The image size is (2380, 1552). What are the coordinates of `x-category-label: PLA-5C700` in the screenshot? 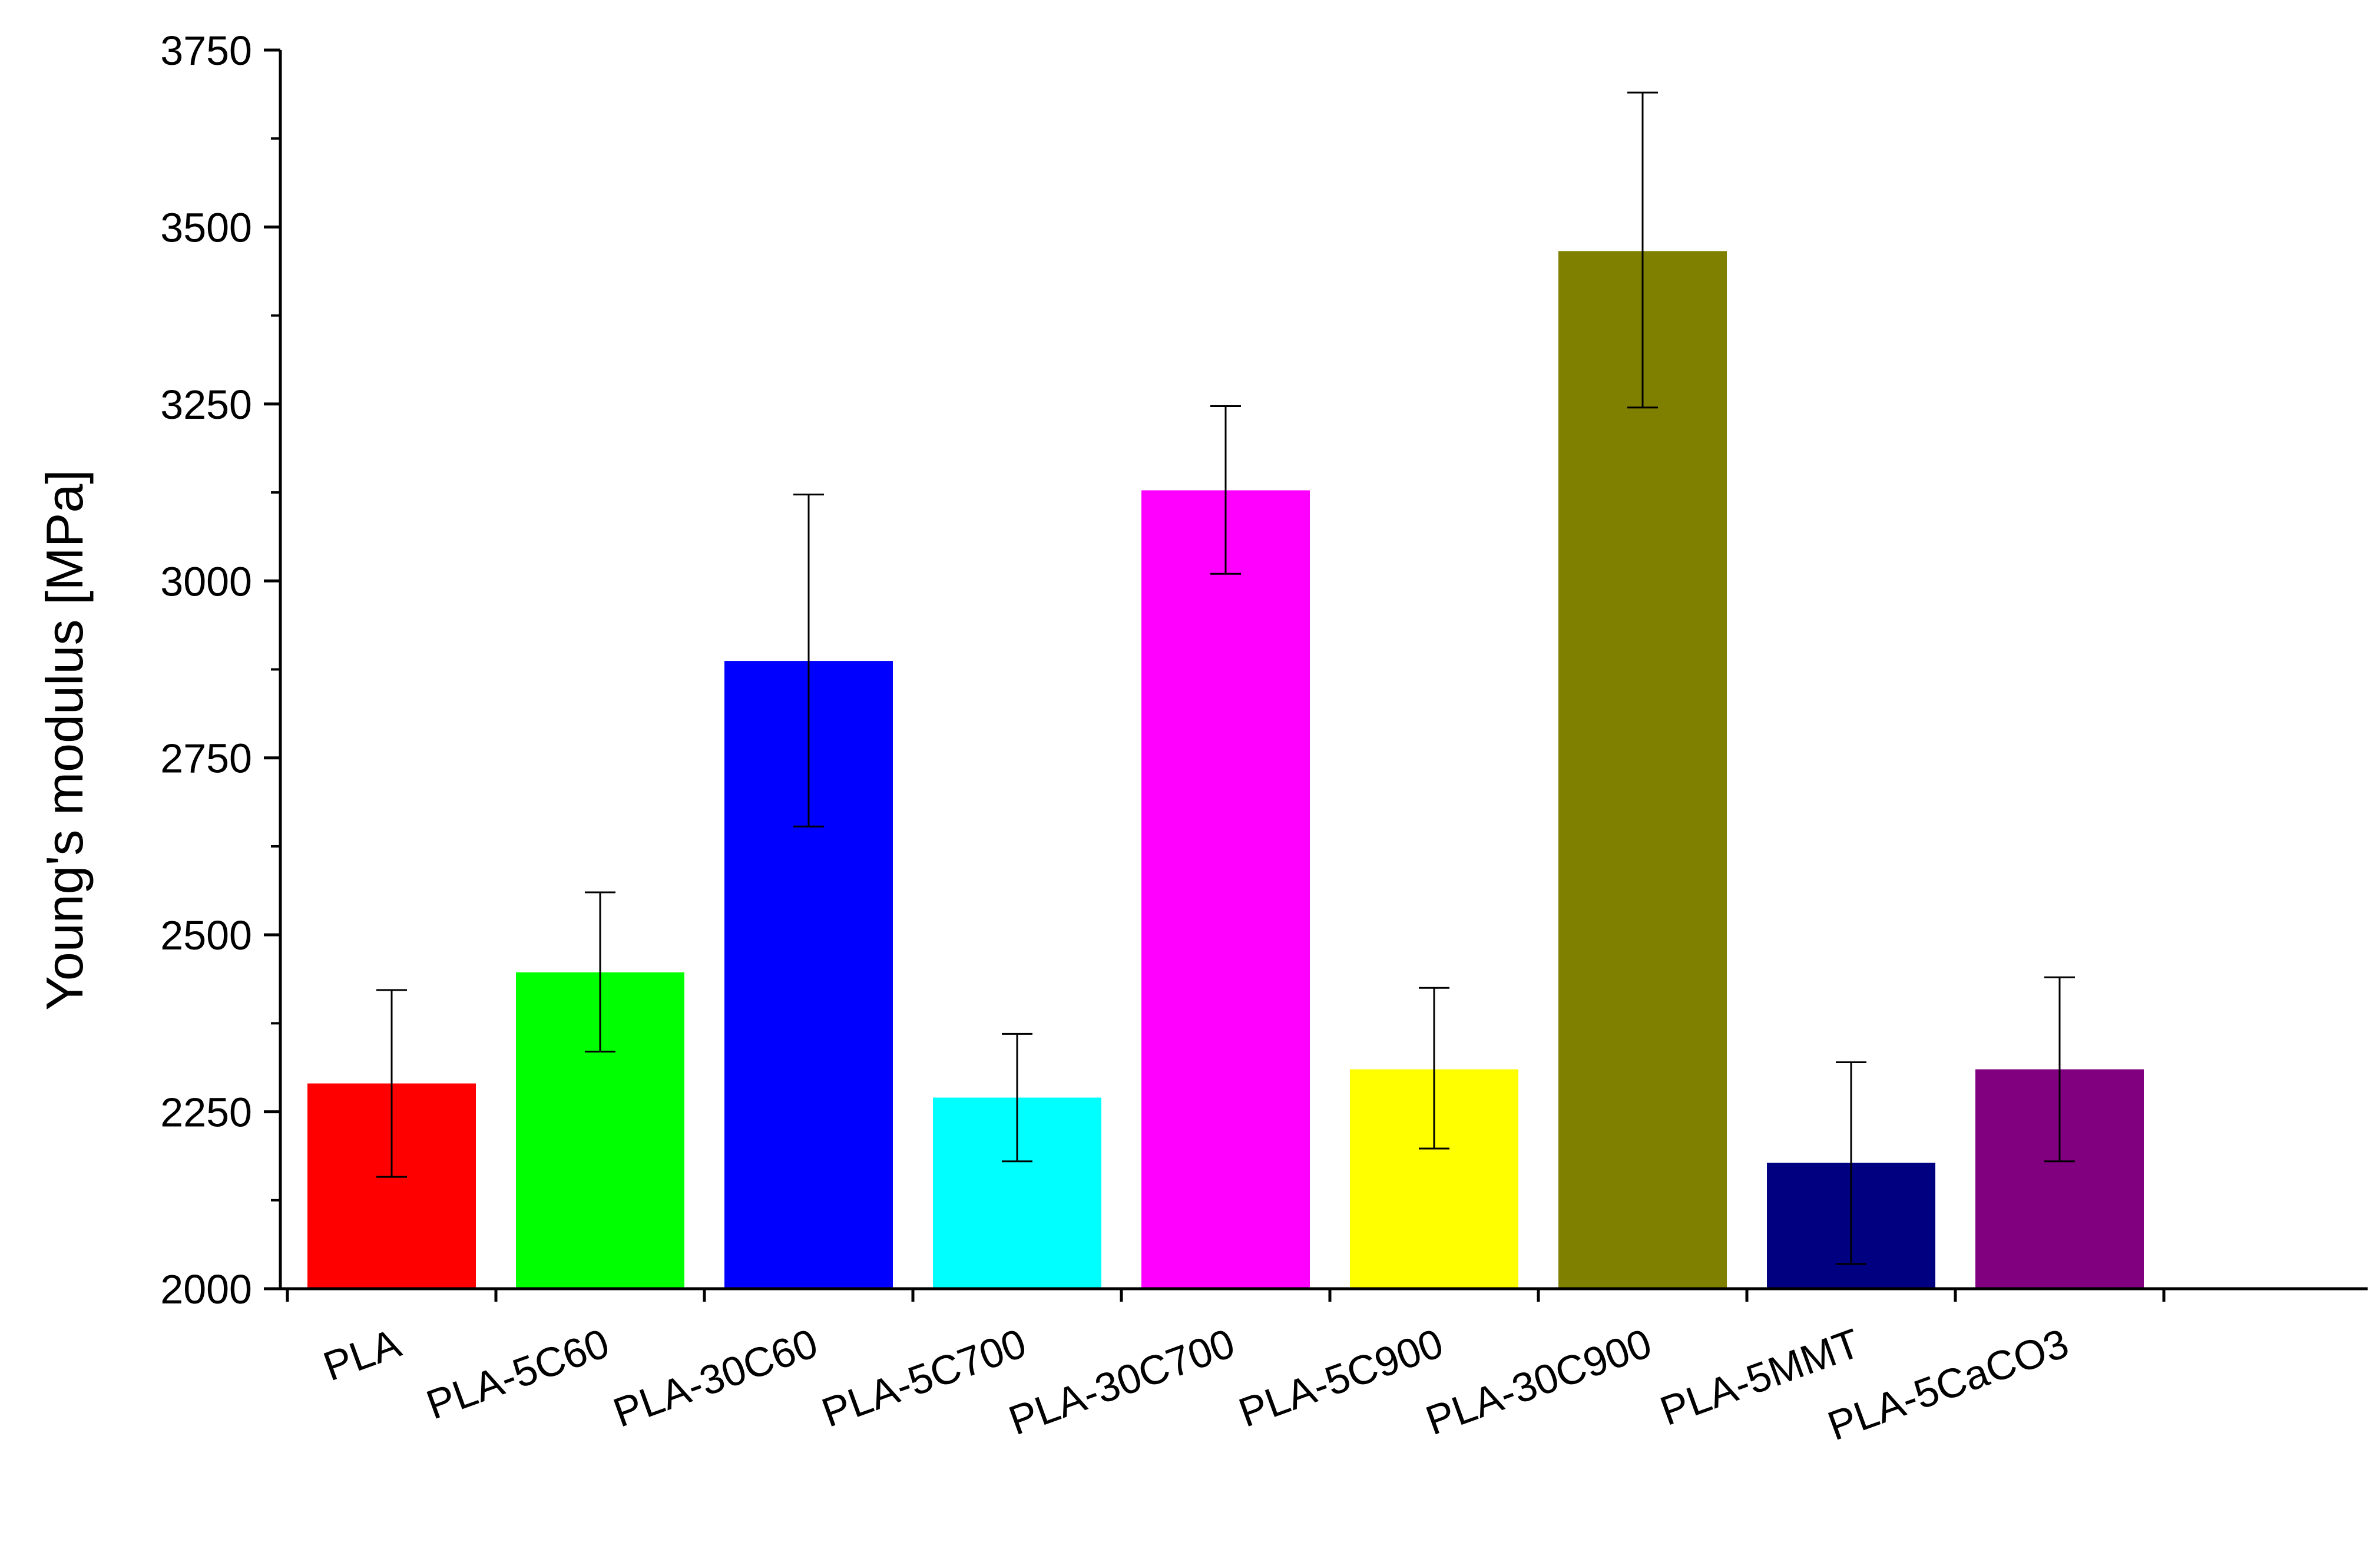 It's located at (924, 1378).